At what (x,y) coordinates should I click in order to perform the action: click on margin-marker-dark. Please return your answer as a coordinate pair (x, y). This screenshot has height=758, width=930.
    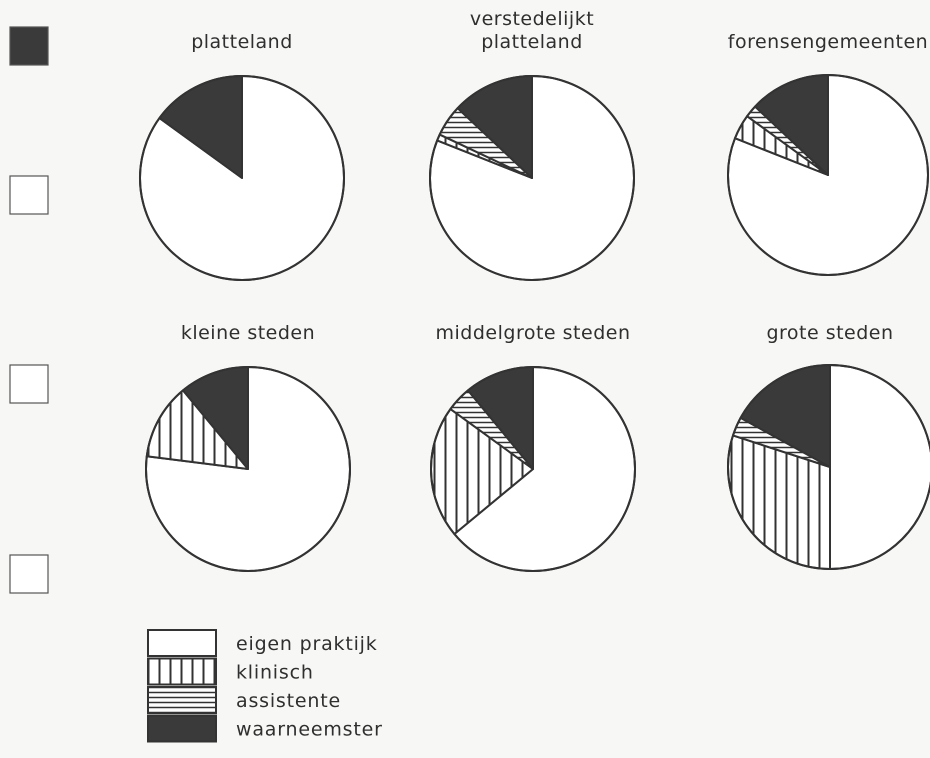
    Looking at the image, I should click on (29, 46).